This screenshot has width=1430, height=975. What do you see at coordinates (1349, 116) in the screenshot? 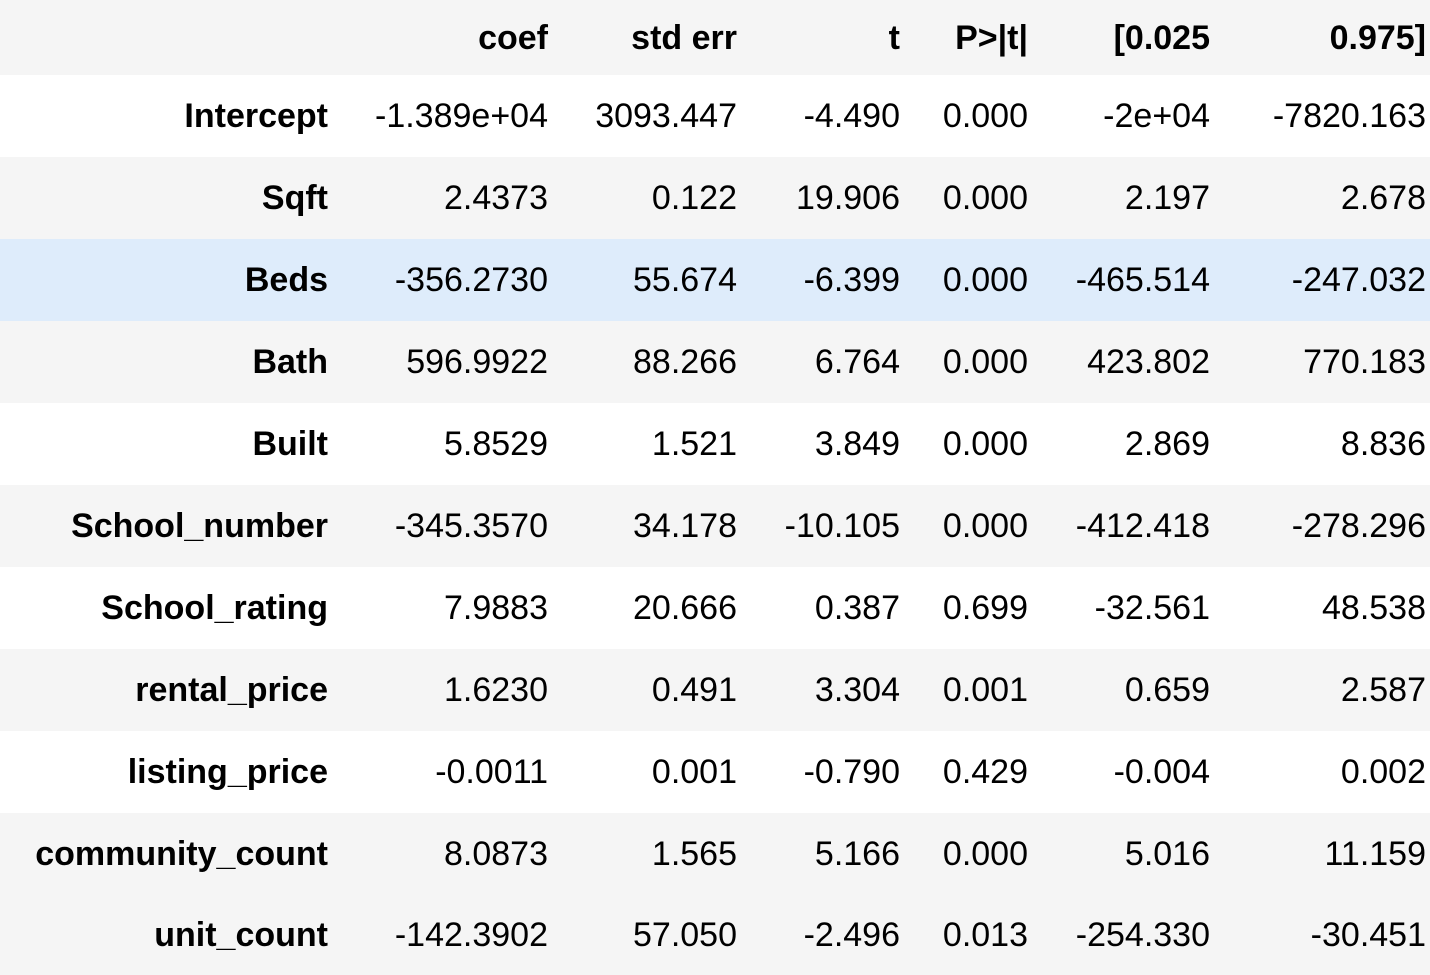
I see `cell-ci-upper: -7820.163` at bounding box center [1349, 116].